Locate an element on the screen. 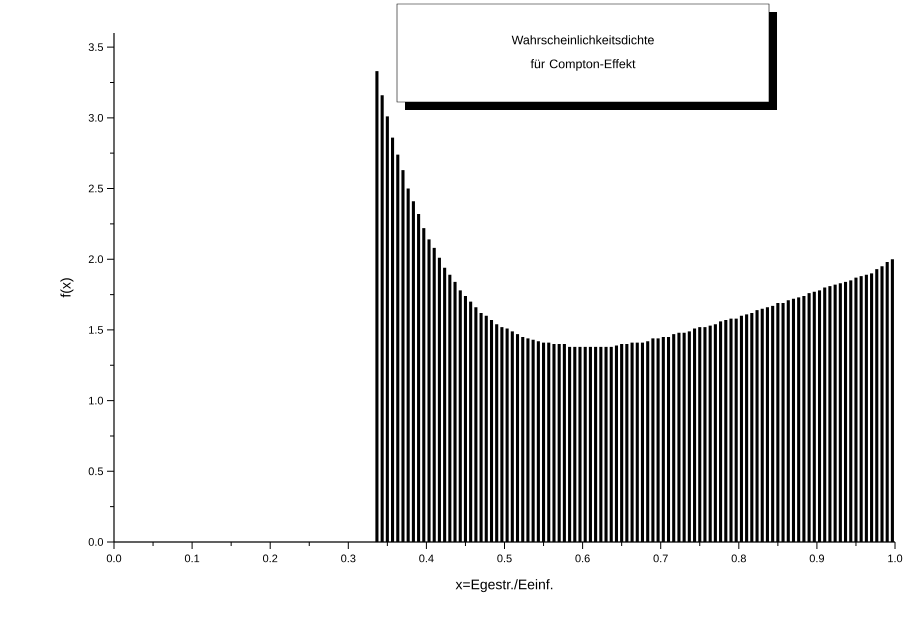  x-tick-label: 0.1 is located at coordinates (192, 558).